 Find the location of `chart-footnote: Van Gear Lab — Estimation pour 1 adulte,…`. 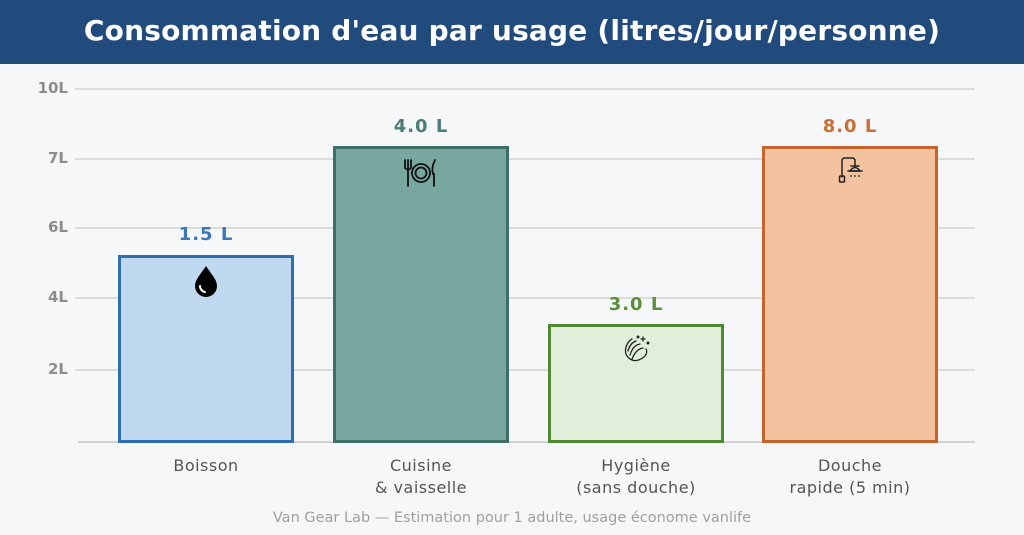

chart-footnote: Van Gear Lab — Estimation pour 1 adulte,… is located at coordinates (512, 518).